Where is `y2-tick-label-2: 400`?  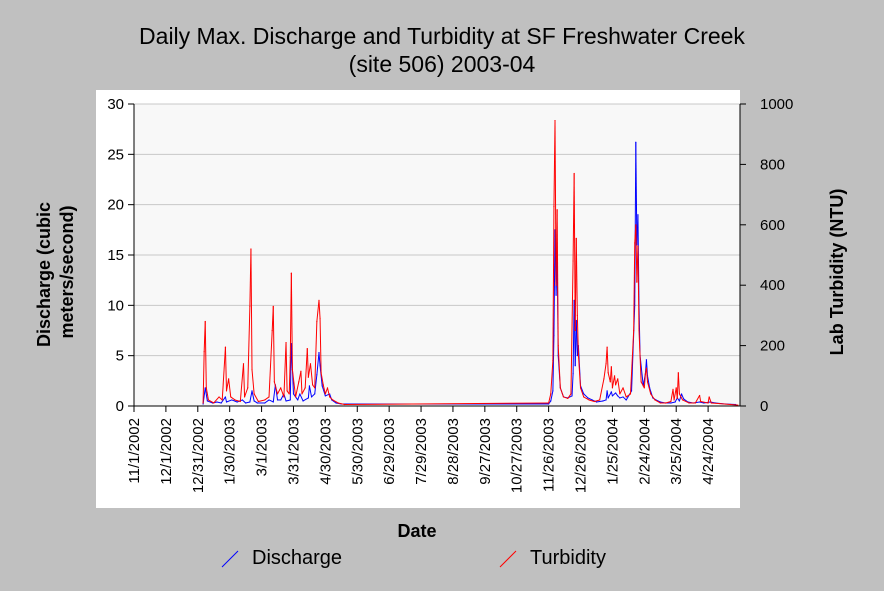
y2-tick-label-2: 400 is located at coordinates (772, 285).